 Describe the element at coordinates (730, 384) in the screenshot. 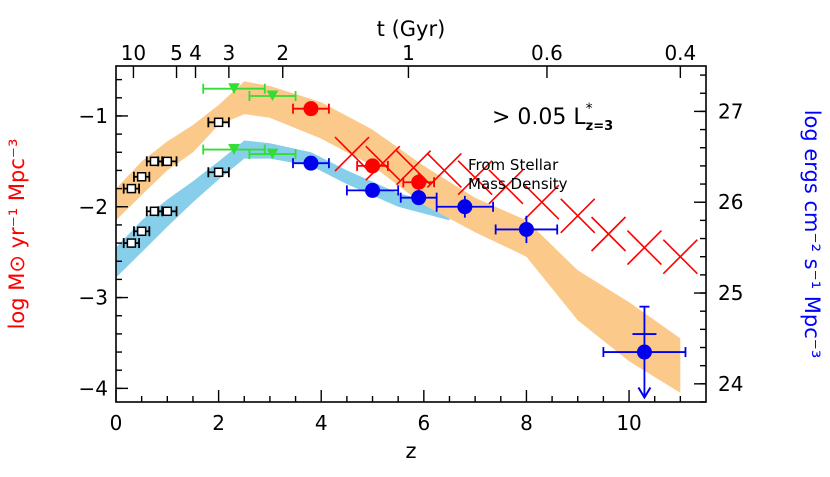

I see `right-y-tick-label: 24` at that location.